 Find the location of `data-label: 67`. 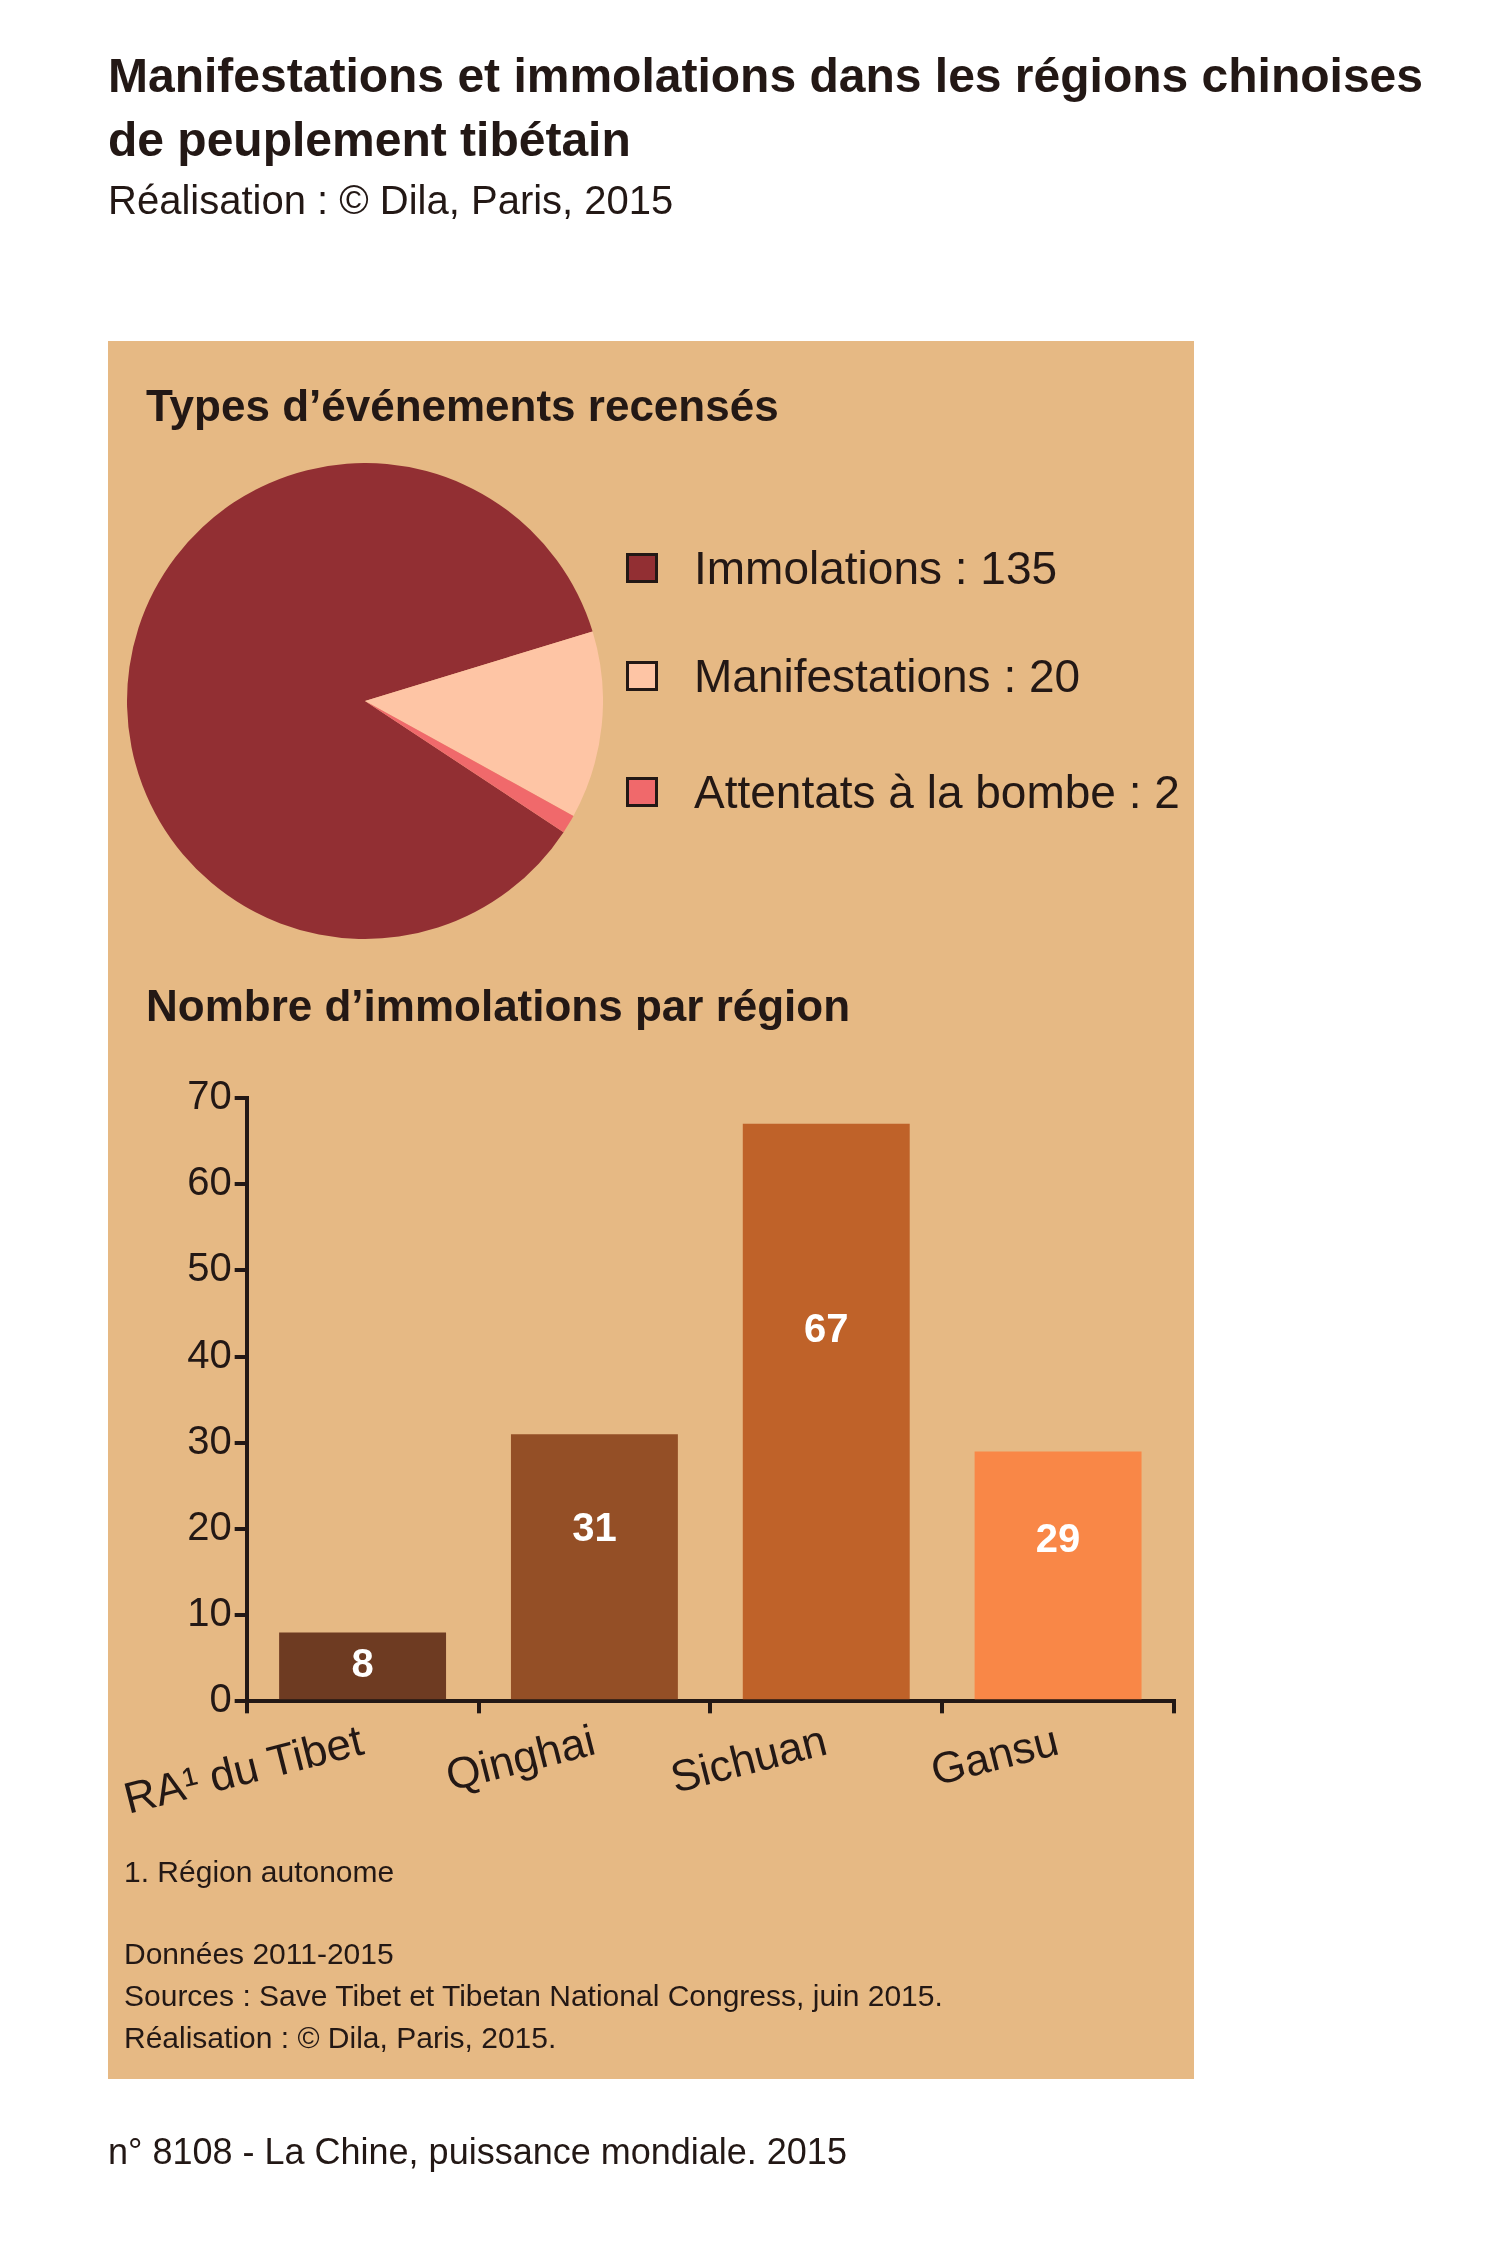

data-label: 67 is located at coordinates (826, 1328).